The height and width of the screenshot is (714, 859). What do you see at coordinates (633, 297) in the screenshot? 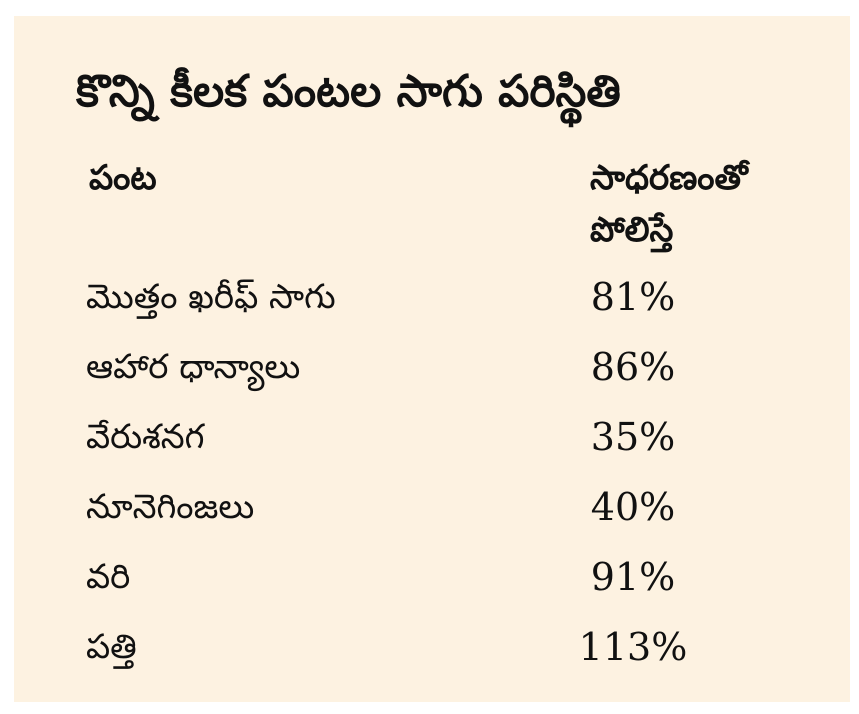
I see `percent-value: 81%` at bounding box center [633, 297].